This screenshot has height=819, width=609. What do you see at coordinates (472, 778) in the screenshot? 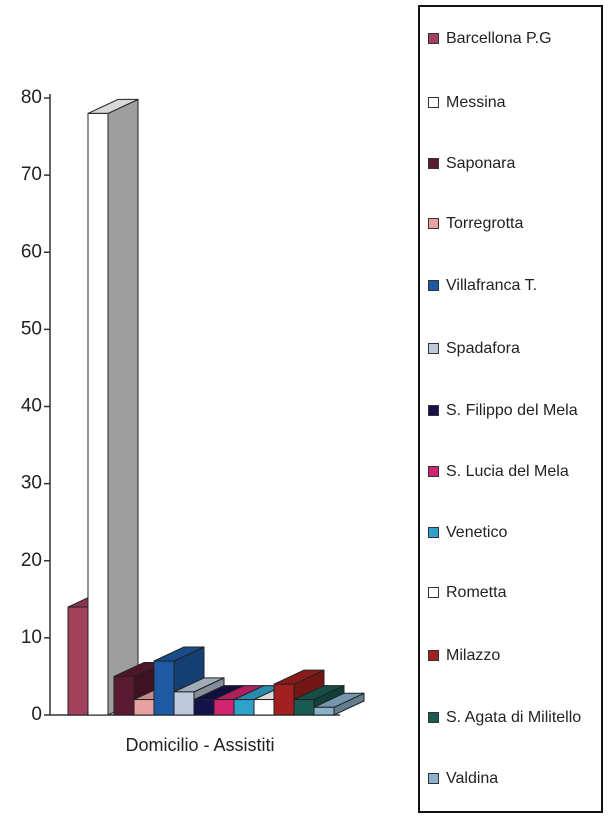
I see `legend-label: Valdina` at bounding box center [472, 778].